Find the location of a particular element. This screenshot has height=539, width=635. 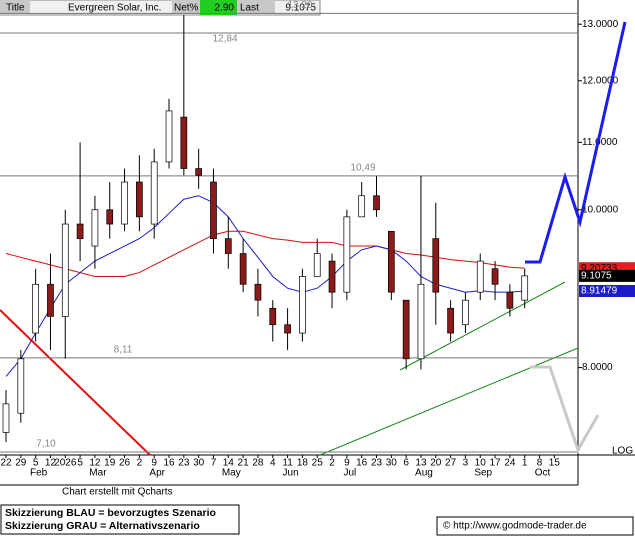

scenario-gray is located at coordinates (565, 409).